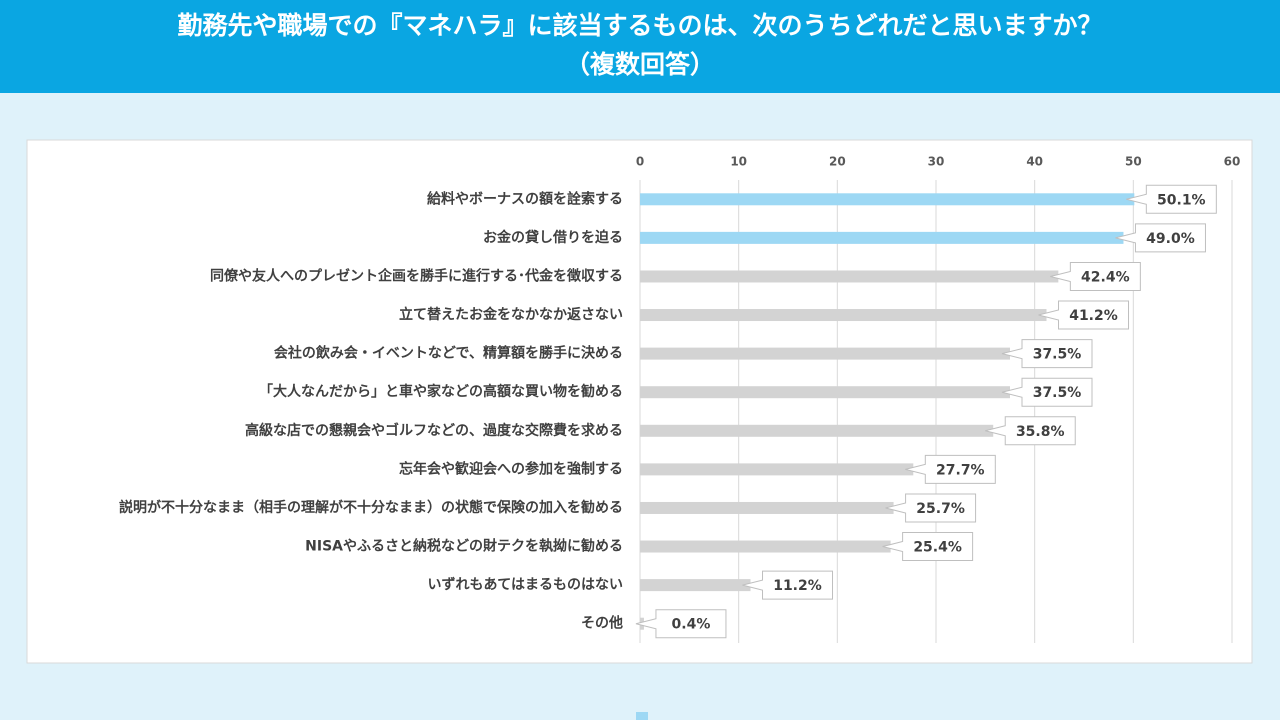 Image resolution: width=1280 pixels, height=720 pixels. Describe the element at coordinates (640, 162) in the screenshot. I see `x-tick-label: 0` at that location.